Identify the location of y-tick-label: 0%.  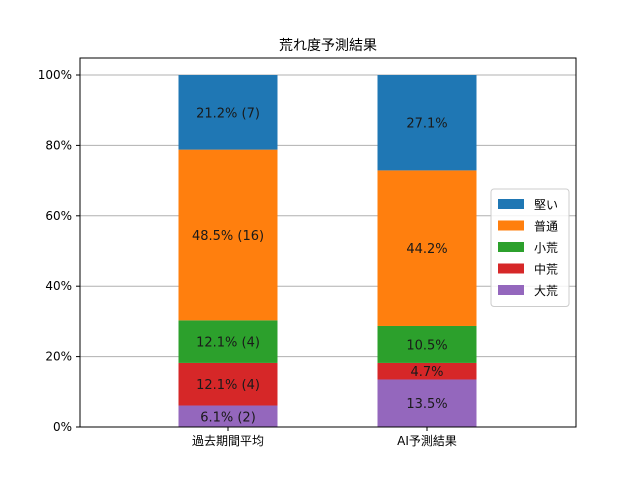
(62, 427).